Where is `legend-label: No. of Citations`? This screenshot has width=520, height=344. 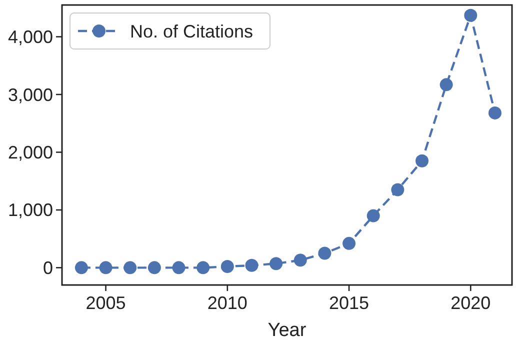 legend-label: No. of Citations is located at coordinates (192, 31).